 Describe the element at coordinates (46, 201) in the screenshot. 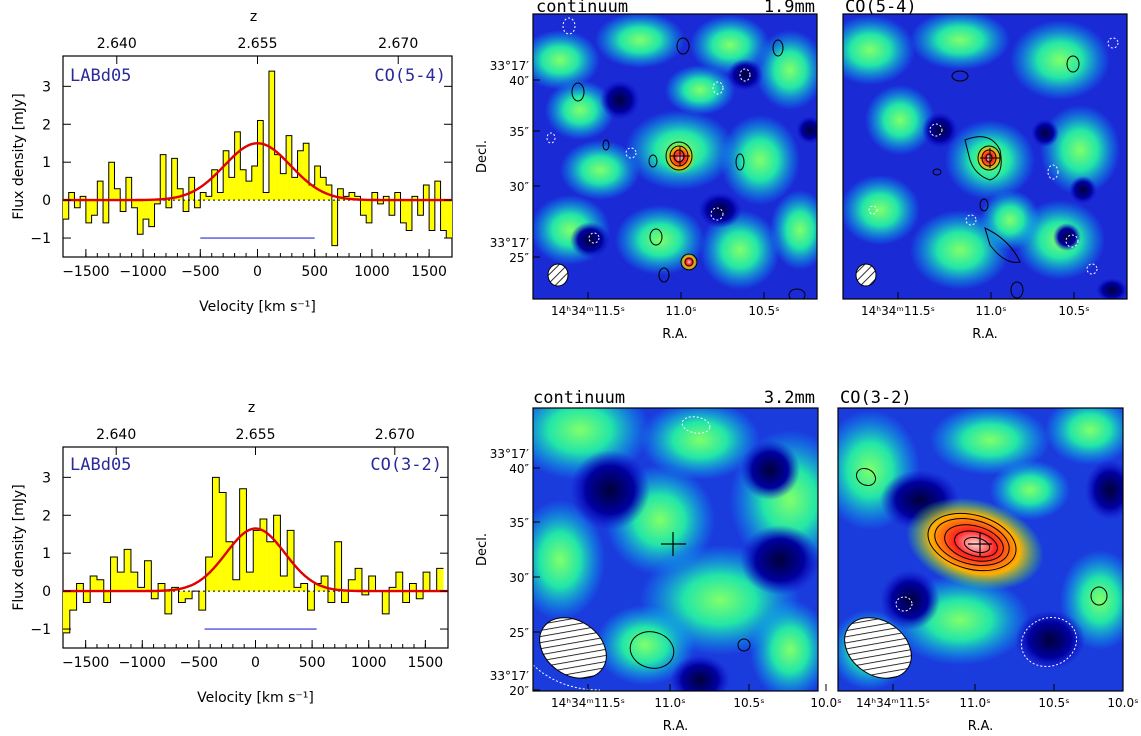

I see `y-tick-label: 0` at that location.